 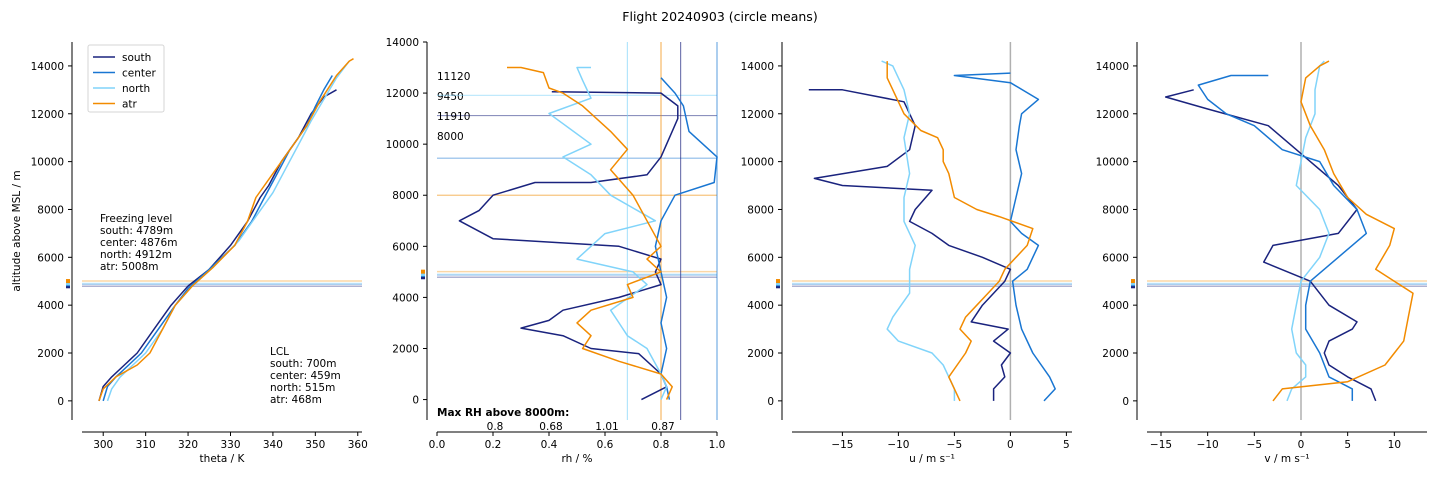 What do you see at coordinates (450, 137) in the screenshot?
I see `height-label: 8000` at bounding box center [450, 137].